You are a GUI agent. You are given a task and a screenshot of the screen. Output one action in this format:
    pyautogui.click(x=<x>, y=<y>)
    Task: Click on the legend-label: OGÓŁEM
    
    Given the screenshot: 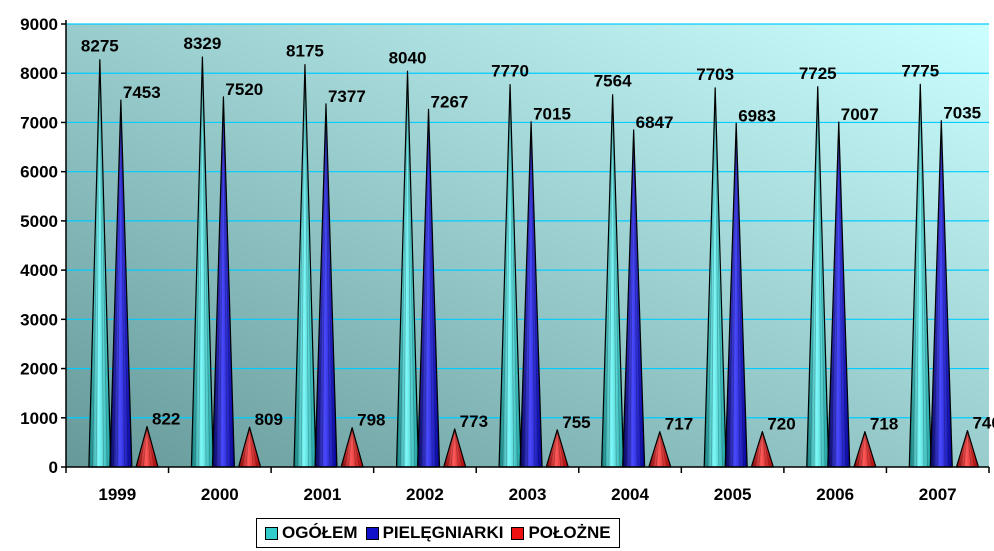 What is the action you would take?
    pyautogui.click(x=320, y=532)
    